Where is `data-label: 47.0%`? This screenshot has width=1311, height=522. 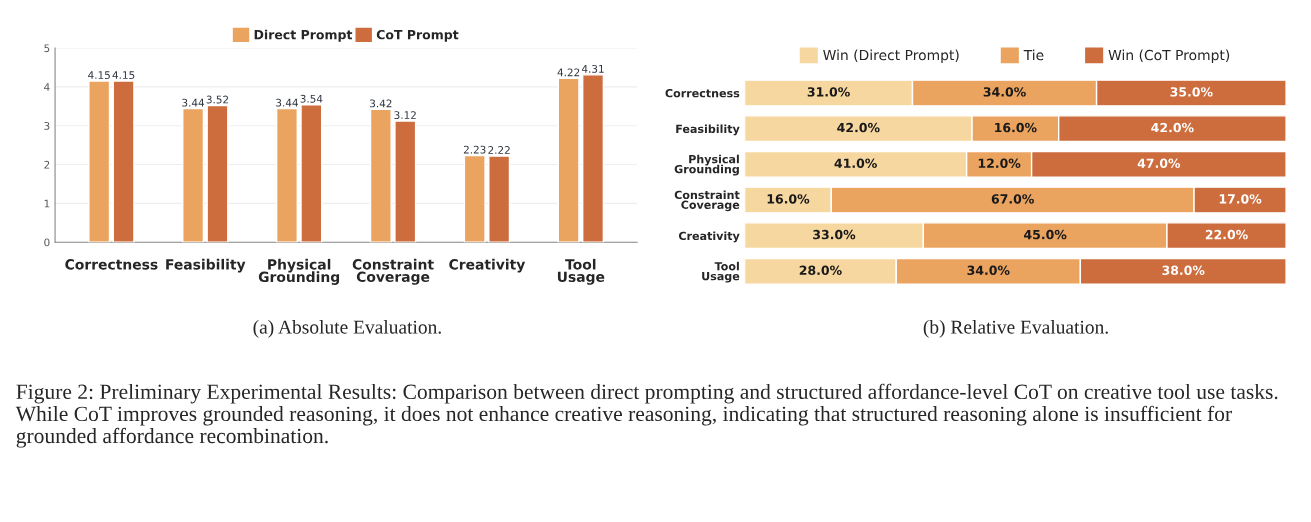 data-label: 47.0% is located at coordinates (1159, 163).